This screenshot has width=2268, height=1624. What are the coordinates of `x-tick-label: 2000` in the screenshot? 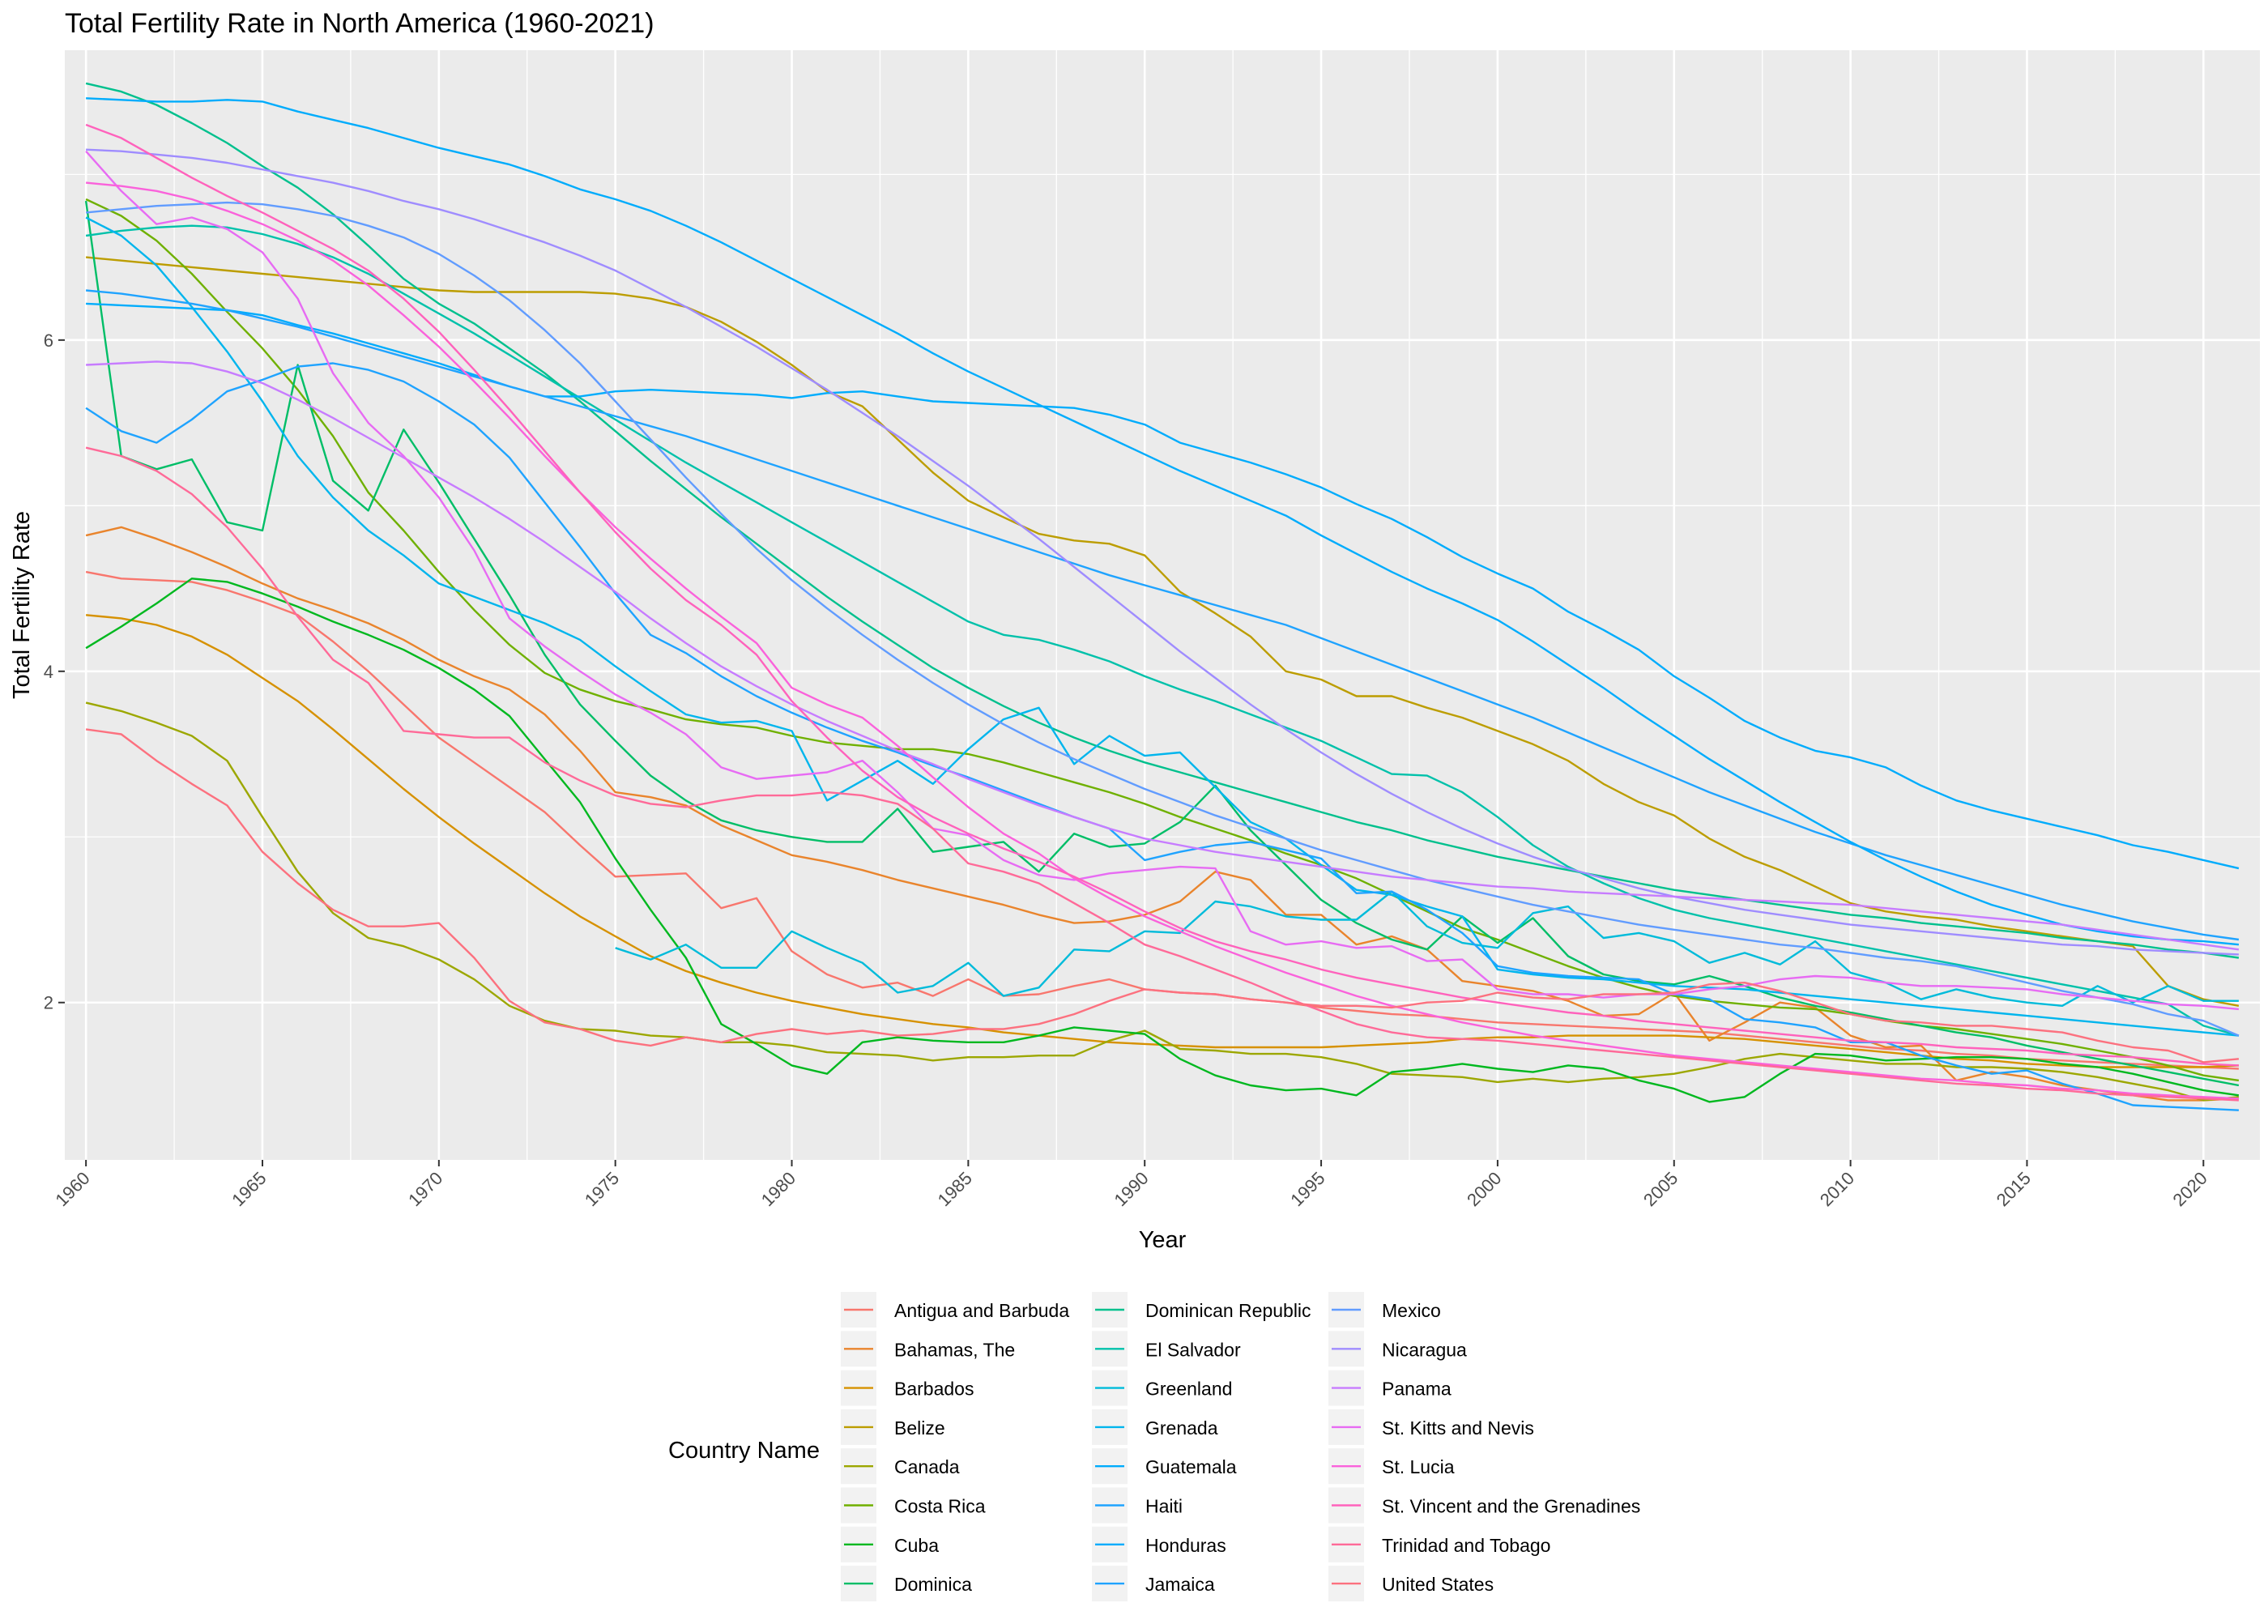 It's located at (1484, 1189).